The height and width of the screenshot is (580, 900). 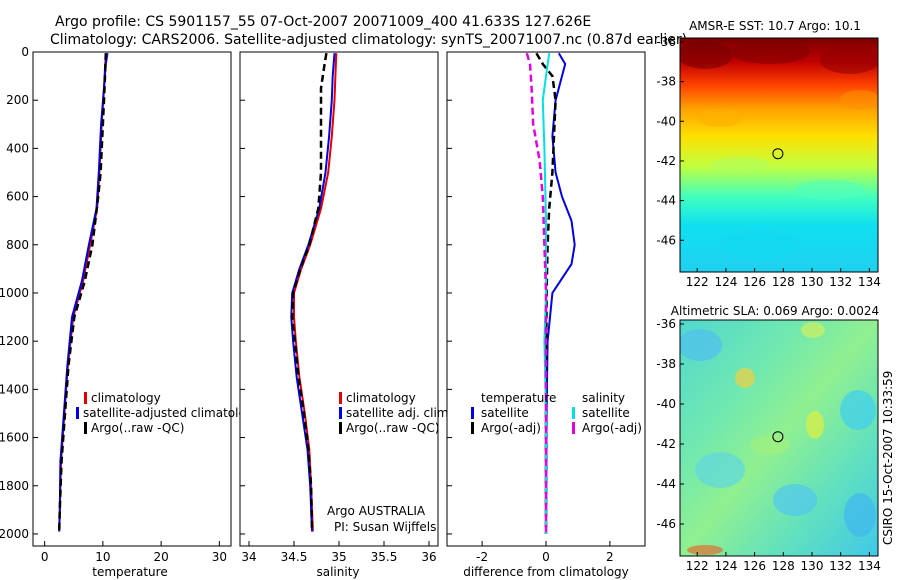 What do you see at coordinates (812, 282) in the screenshot?
I see `sst_map-xtick-label: 130` at bounding box center [812, 282].